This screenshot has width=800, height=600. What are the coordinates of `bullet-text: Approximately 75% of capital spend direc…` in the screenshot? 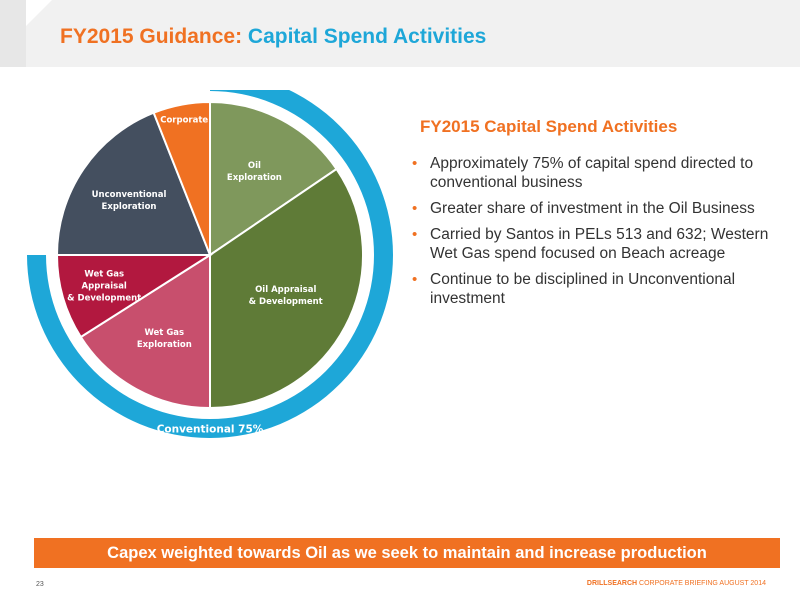 It's located at (592, 173).